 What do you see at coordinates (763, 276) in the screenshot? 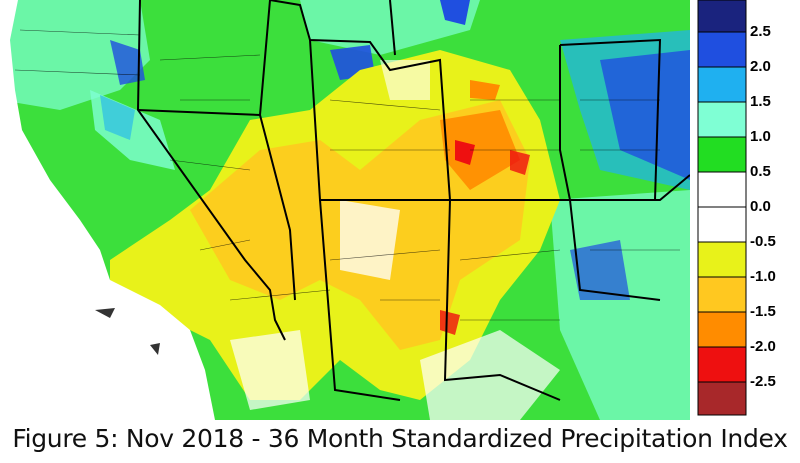
I see `legend-label: -1.0` at bounding box center [763, 276].